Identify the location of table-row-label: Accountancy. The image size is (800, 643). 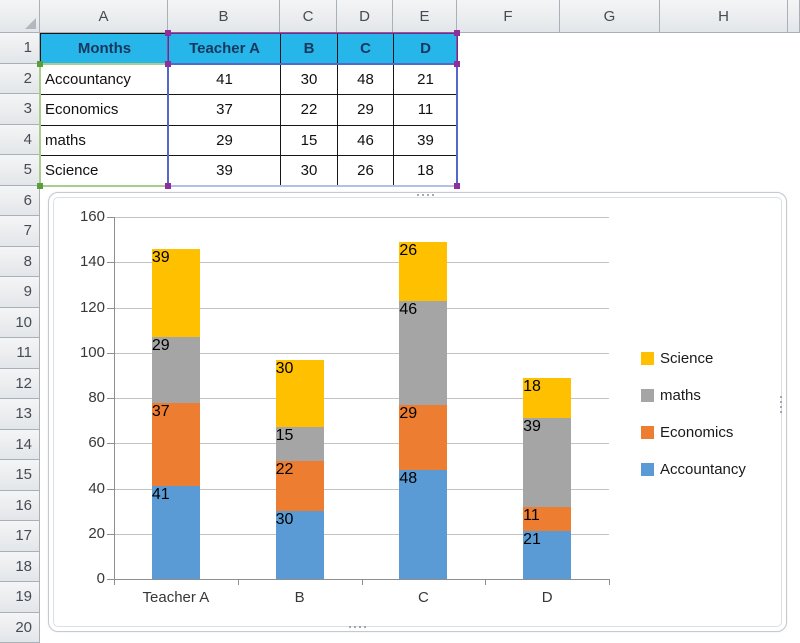
(105, 79).